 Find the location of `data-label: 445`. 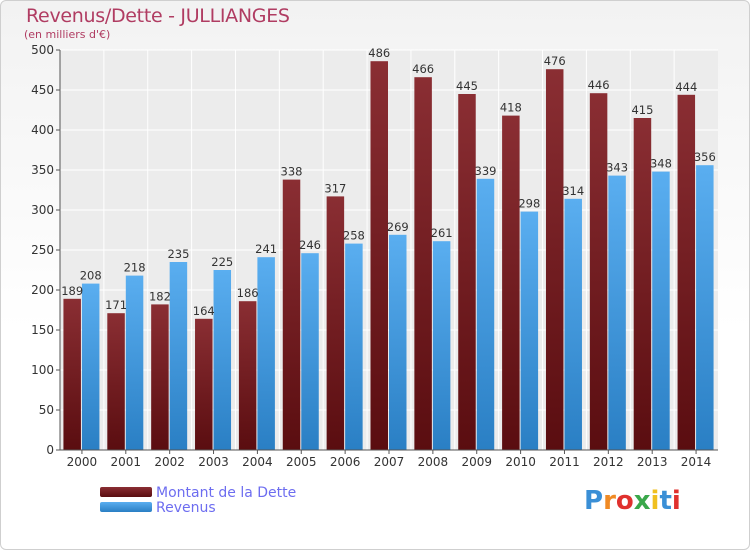

data-label: 445 is located at coordinates (467, 86).